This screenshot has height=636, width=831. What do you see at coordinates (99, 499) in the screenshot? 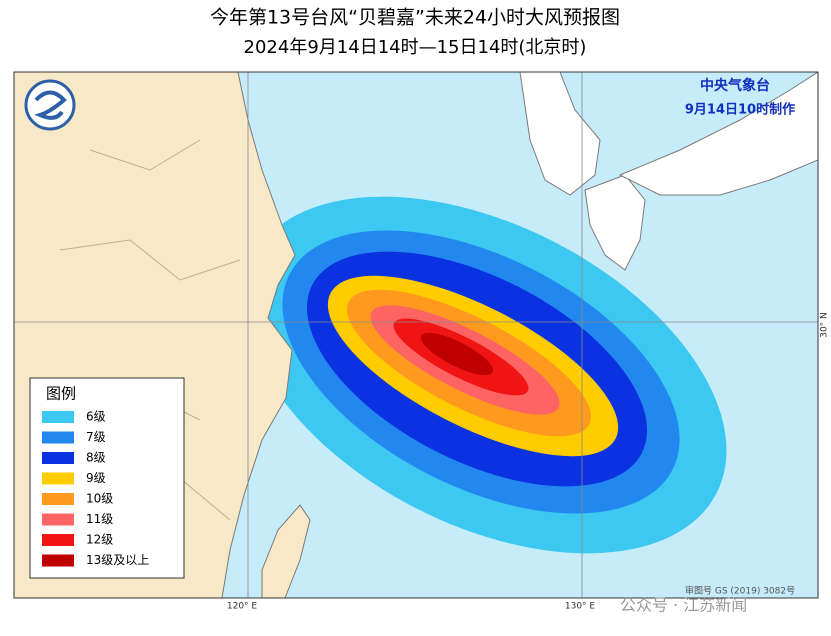
I see `legend-label: 10级` at bounding box center [99, 499].